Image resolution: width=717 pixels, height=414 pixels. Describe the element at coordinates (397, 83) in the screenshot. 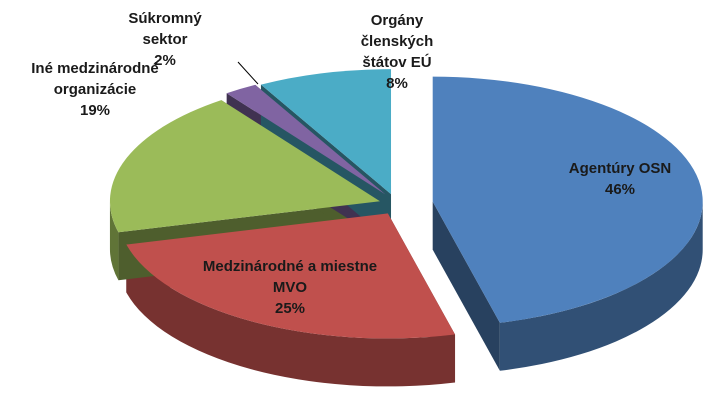

I see `value-label: 8%` at that location.